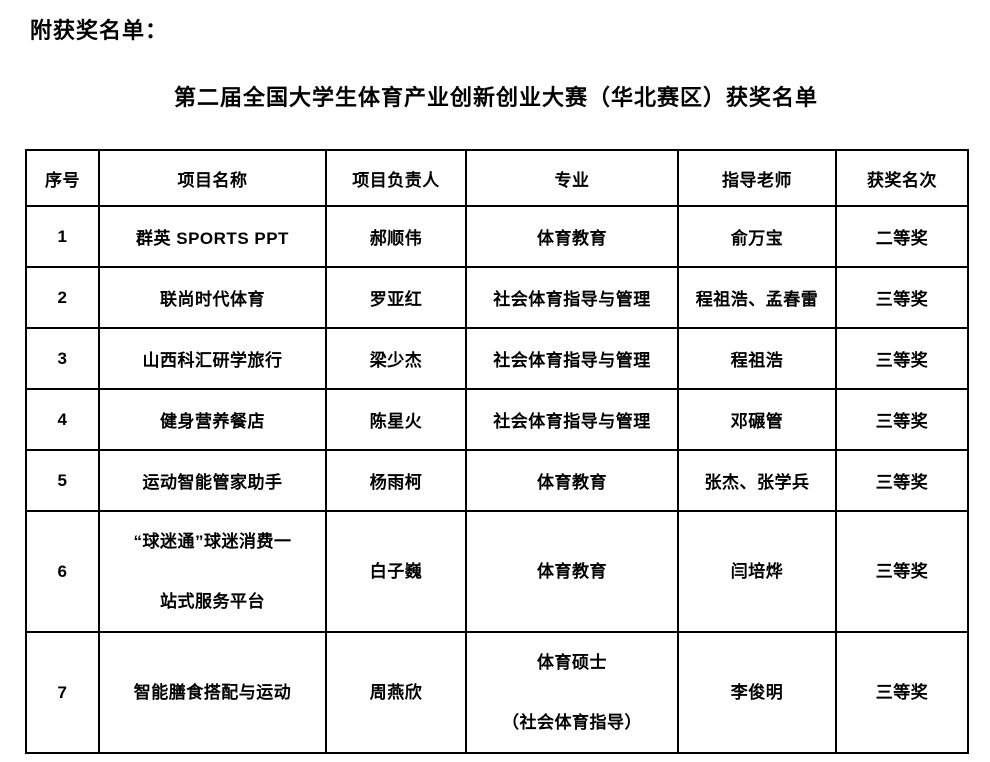 The width and height of the screenshot is (990, 762). Describe the element at coordinates (212, 419) in the screenshot. I see `cell-project: 健身营养餐店` at that location.